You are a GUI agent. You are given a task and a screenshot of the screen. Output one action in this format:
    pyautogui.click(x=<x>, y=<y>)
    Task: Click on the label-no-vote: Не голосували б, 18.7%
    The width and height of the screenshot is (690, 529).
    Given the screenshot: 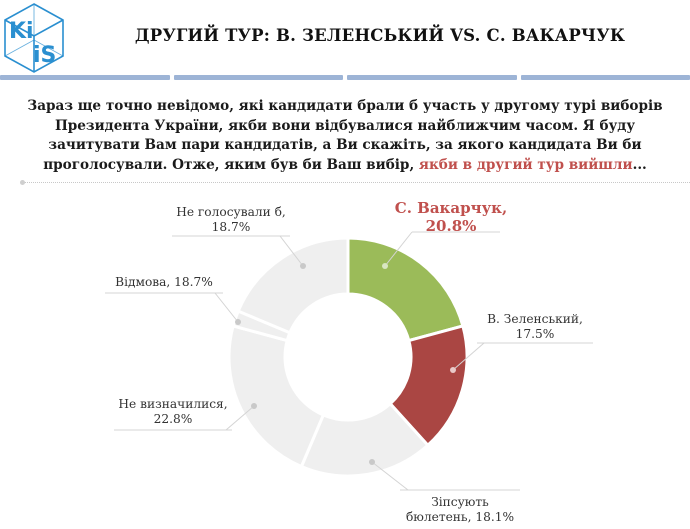 What is the action you would take?
    pyautogui.click(x=231, y=219)
    